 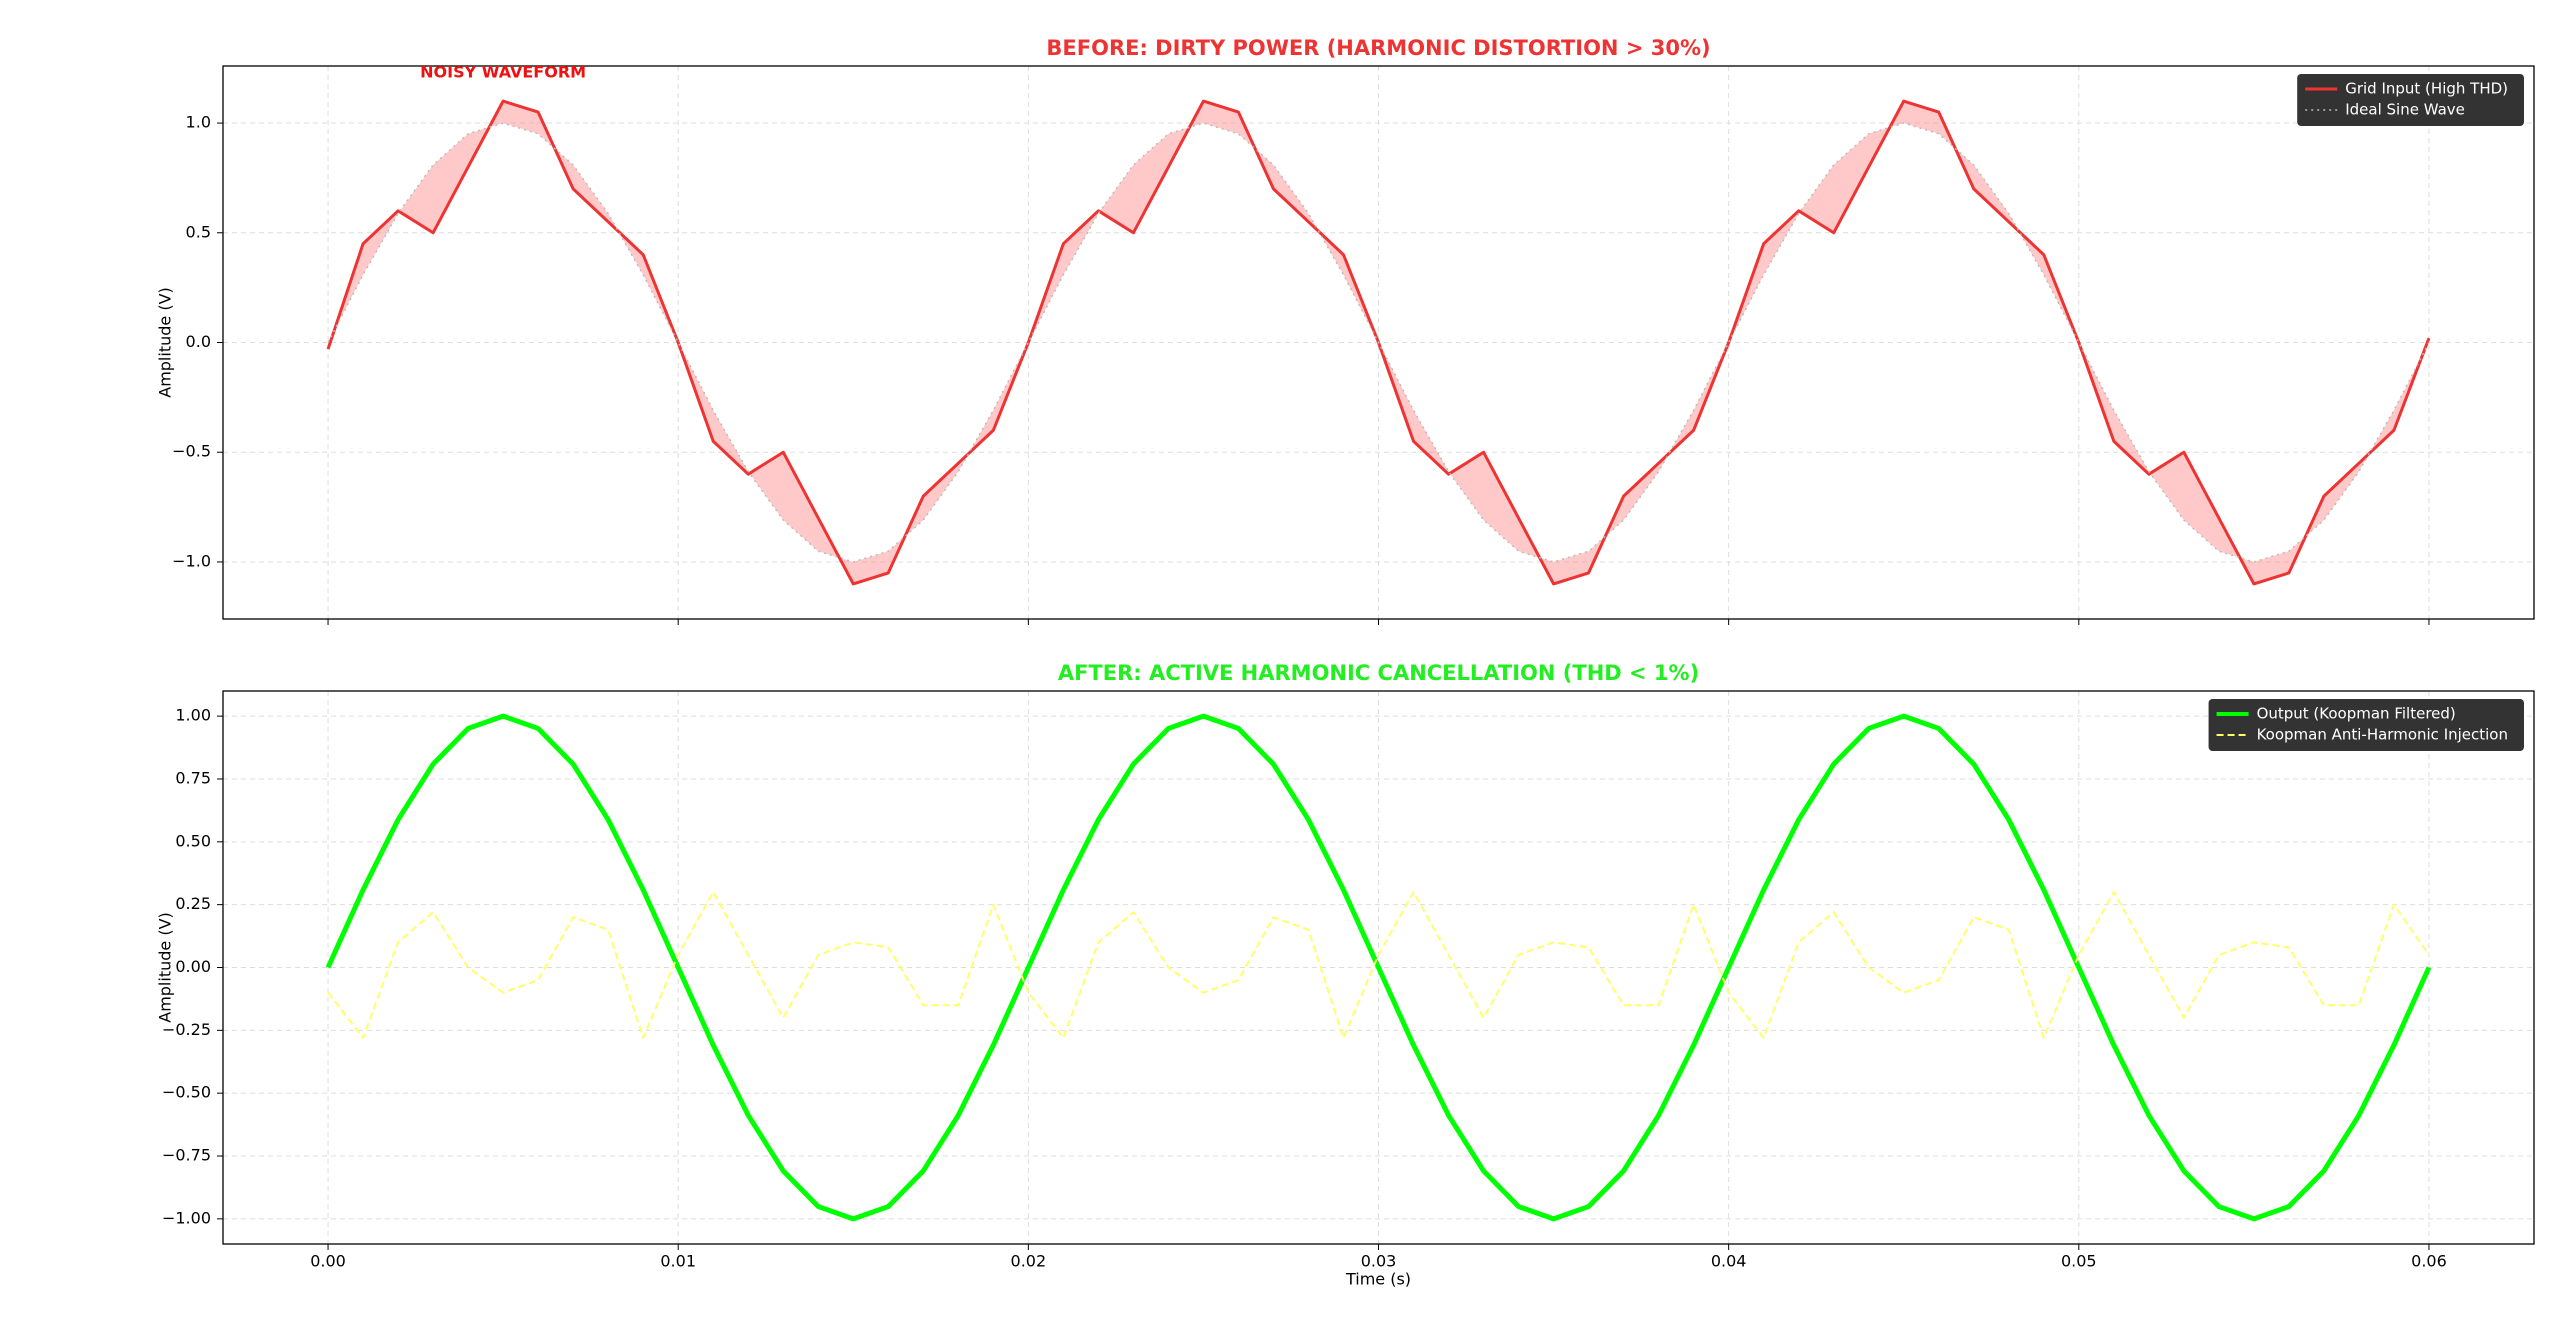 I want to click on x-tick-label: 0.04, so click(x=1729, y=1261).